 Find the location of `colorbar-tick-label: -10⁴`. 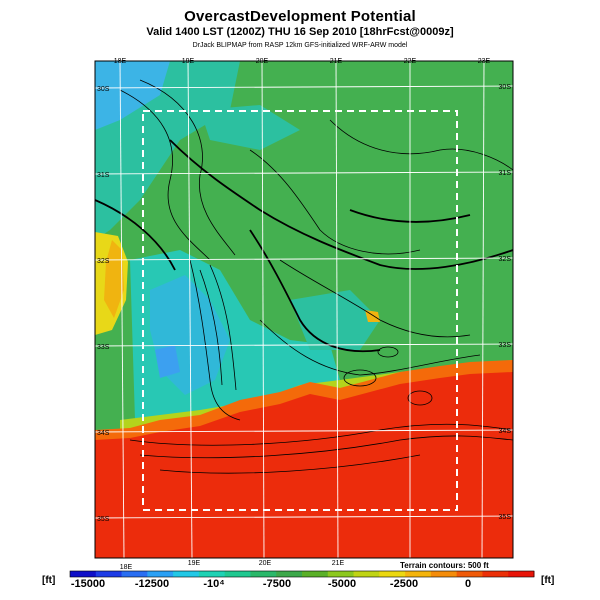

colorbar-tick-label: -10⁴ is located at coordinates (214, 584).